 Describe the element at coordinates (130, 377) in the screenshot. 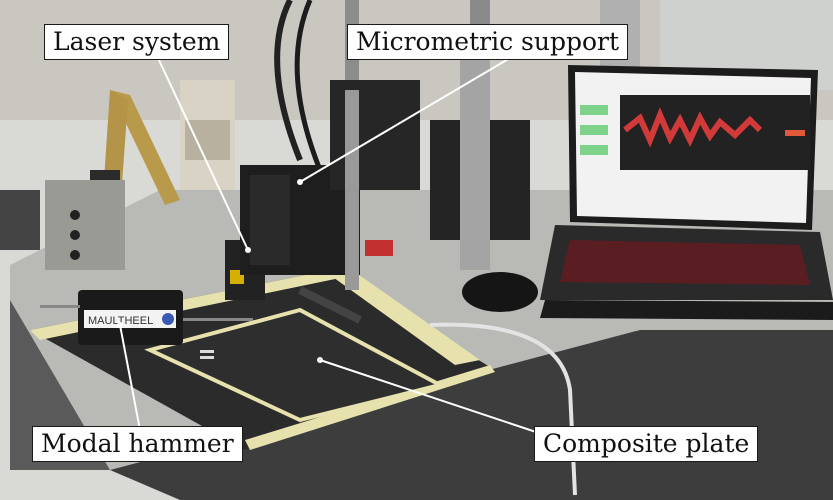

I see `leader-hammer` at that location.